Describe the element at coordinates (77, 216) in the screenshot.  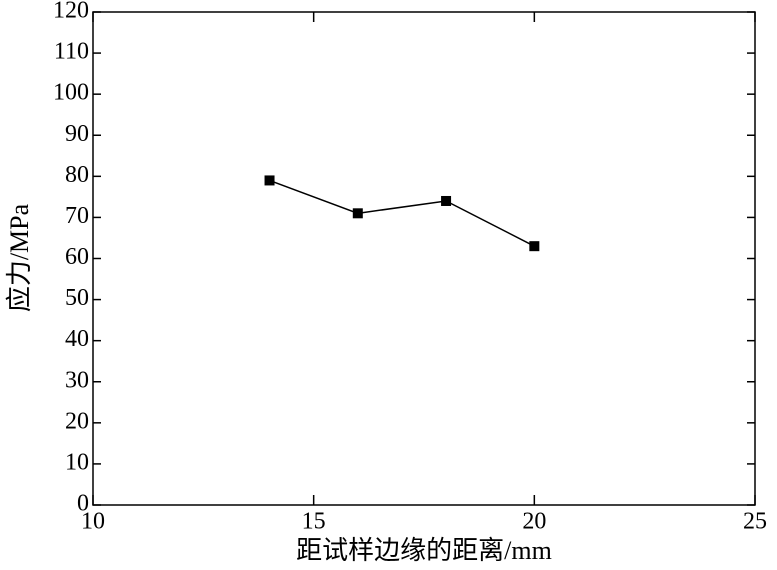
I see `y-tick-label: 70` at that location.